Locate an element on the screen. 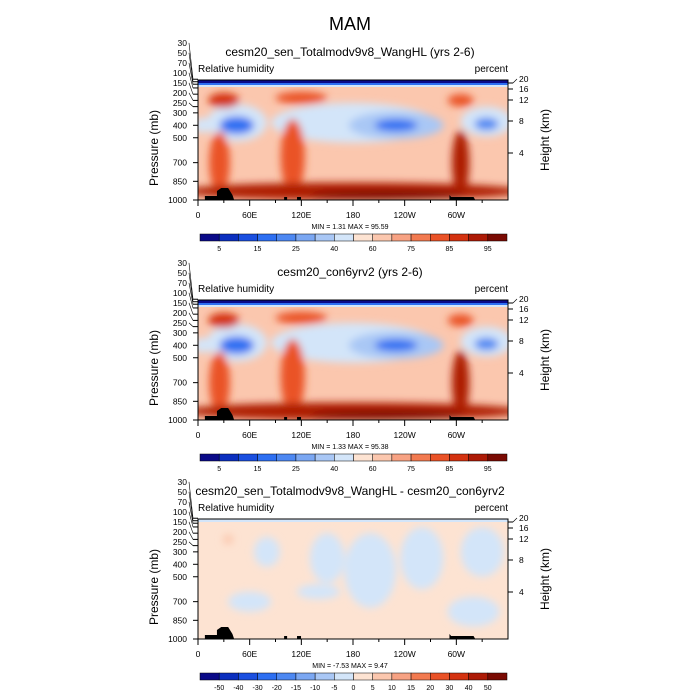 This screenshot has width=700, height=700. y-tick-label: 100 is located at coordinates (180, 293).